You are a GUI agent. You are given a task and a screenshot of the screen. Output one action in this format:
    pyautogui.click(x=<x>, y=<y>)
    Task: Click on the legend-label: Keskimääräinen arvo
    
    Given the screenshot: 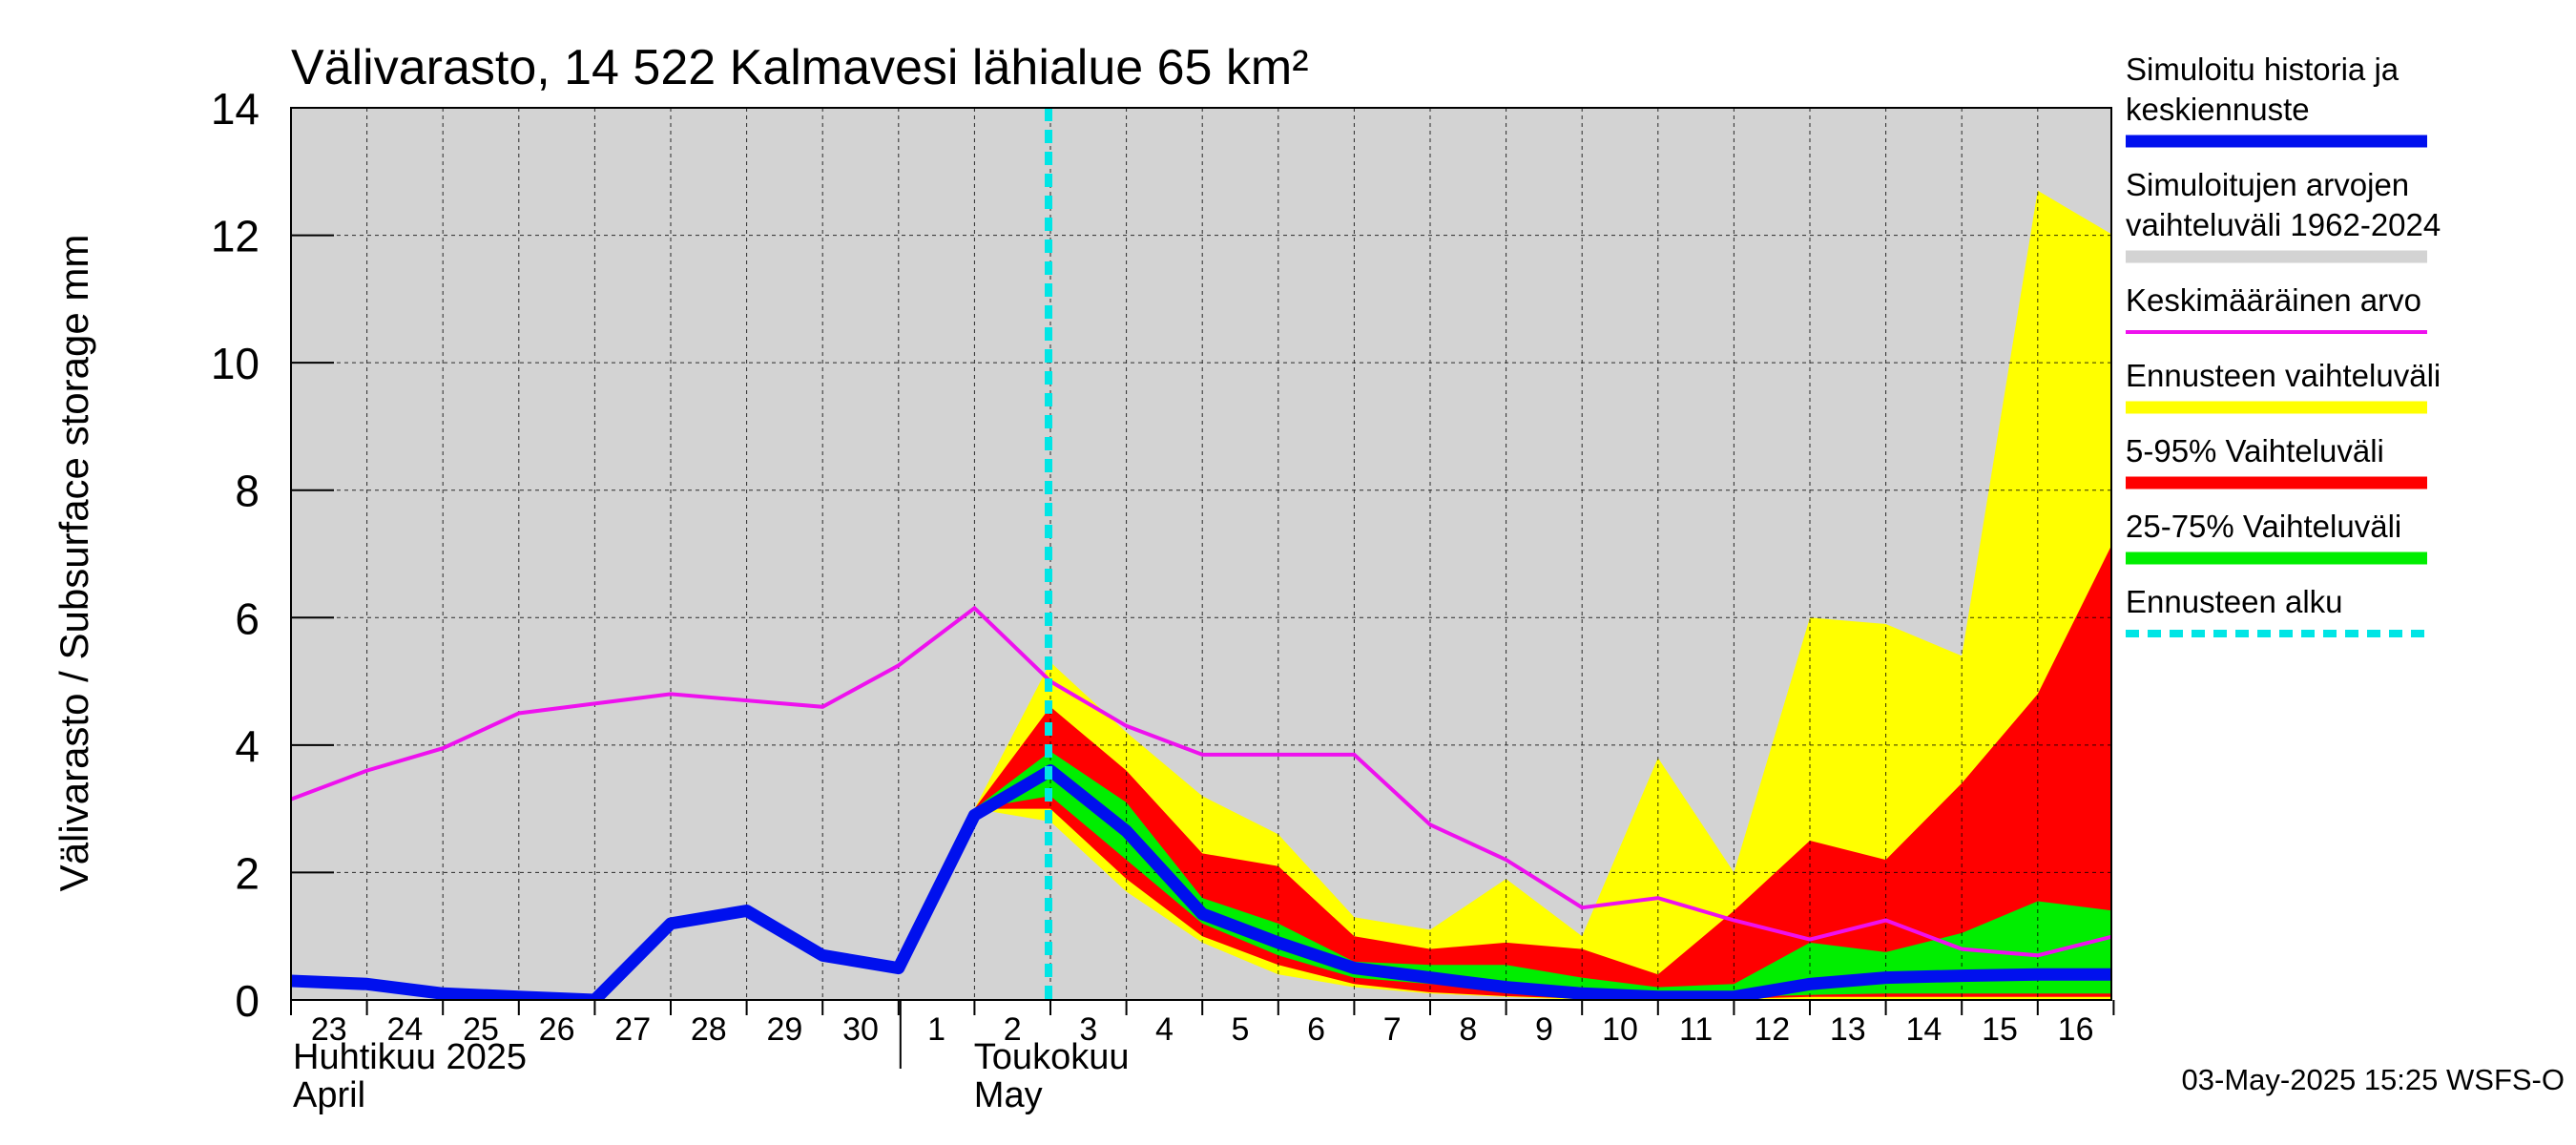 What is the action you would take?
    pyautogui.click(x=2273, y=300)
    